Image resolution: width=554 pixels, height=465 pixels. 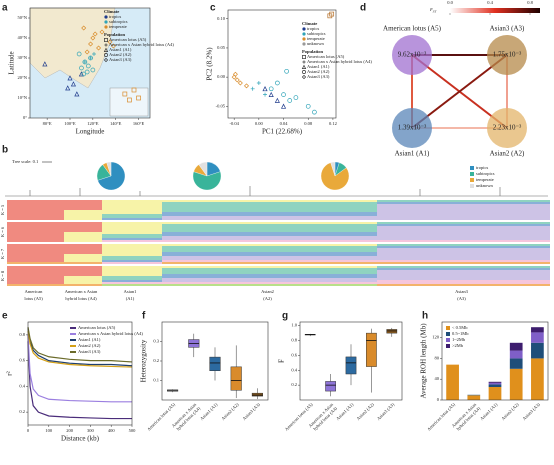 I want to click on legend-label: Asian1 (A1), so click(x=120, y=49).